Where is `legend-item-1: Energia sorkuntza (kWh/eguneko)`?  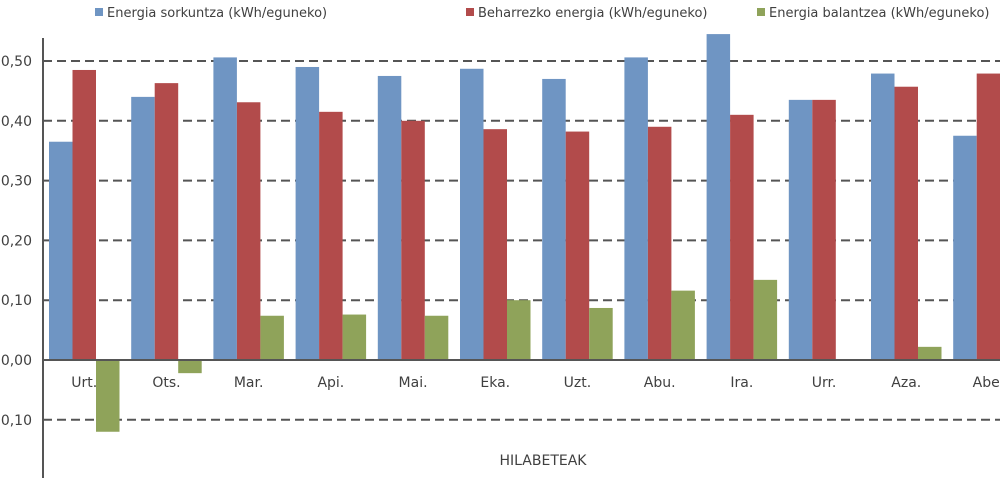 legend-item-1: Energia sorkuntza (kWh/eguneko) is located at coordinates (211, 13).